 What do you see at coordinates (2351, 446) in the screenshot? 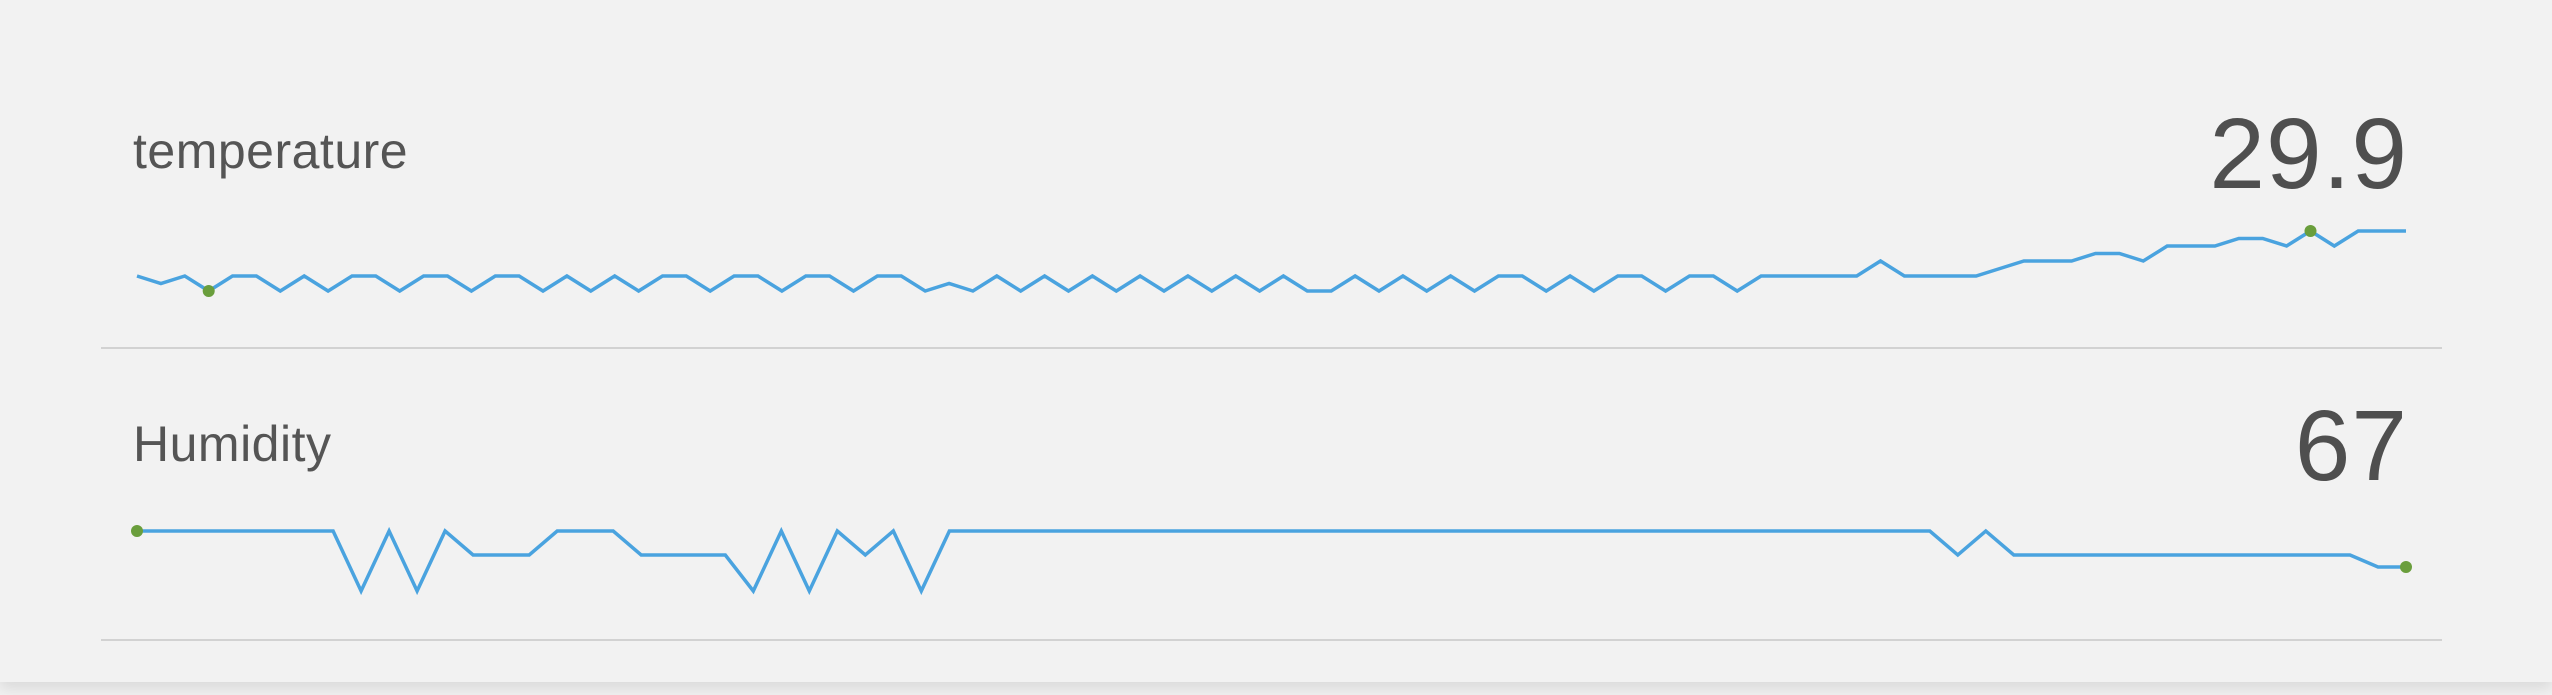
I see `sensor-value-readout: 67` at bounding box center [2351, 446].